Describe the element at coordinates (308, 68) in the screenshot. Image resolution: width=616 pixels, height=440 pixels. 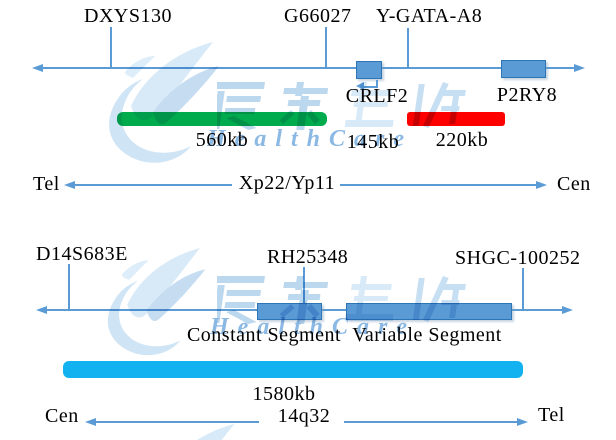
I see `chromosome-line-top` at that location.